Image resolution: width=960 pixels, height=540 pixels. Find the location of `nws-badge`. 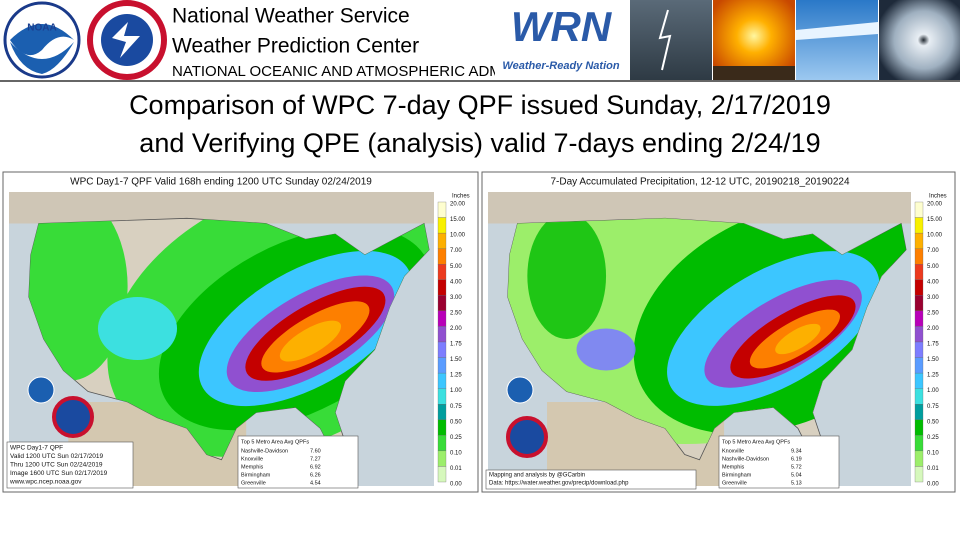

nws-badge is located at coordinates (527, 437).